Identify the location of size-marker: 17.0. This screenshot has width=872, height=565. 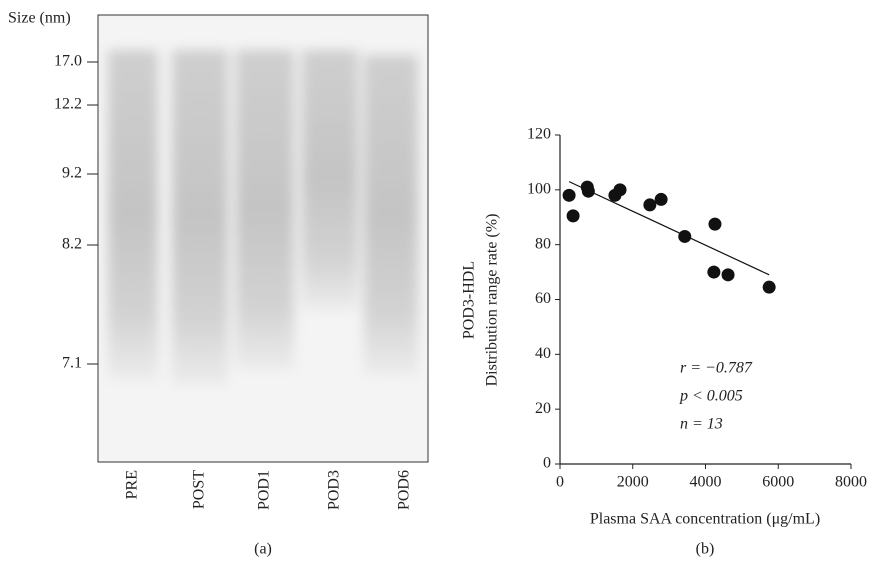
(68, 61).